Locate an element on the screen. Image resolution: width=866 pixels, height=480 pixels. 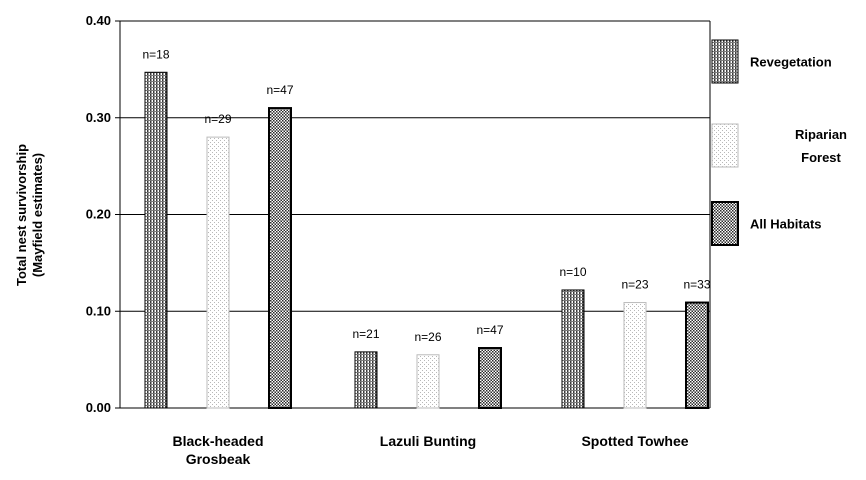
y-tick-labels: 0.00 0.10 0.20 0.30 0.40 is located at coordinates (98, 214).